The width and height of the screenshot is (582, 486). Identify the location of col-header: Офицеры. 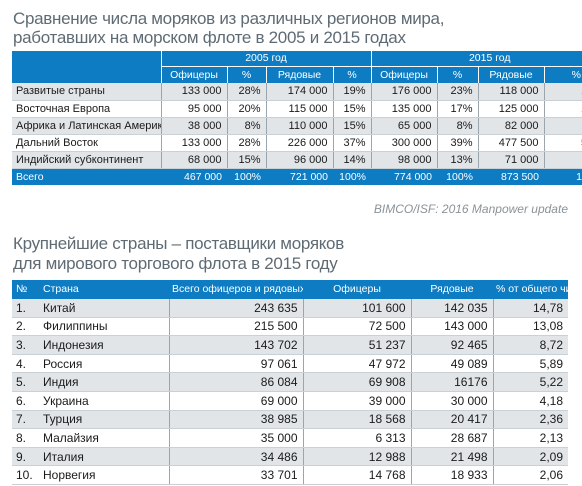
(193, 74).